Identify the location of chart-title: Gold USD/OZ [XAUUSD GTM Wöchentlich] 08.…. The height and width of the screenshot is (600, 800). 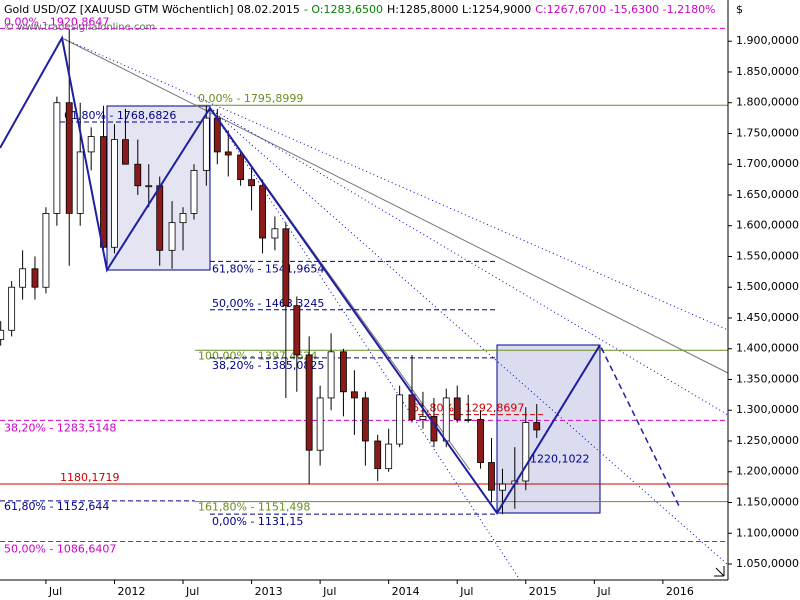
(360, 9).